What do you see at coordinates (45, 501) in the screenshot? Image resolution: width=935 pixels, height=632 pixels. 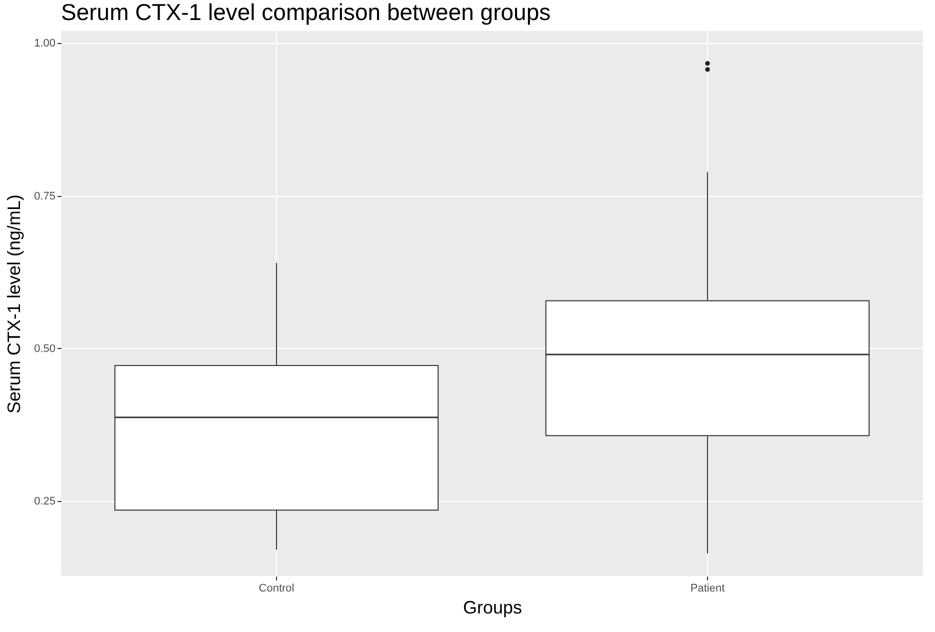 I see `y-tick-label: 0.25` at bounding box center [45, 501].